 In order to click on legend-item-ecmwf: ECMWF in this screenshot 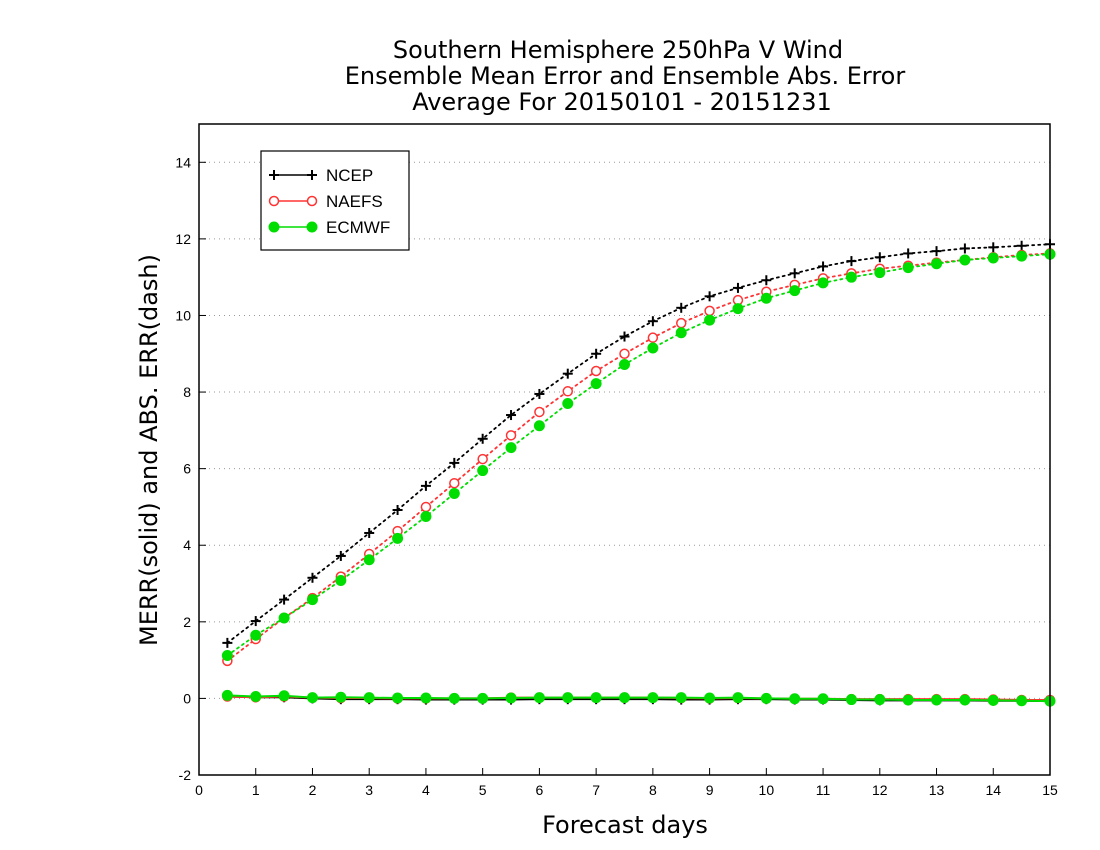, I will do `click(329, 227)`.